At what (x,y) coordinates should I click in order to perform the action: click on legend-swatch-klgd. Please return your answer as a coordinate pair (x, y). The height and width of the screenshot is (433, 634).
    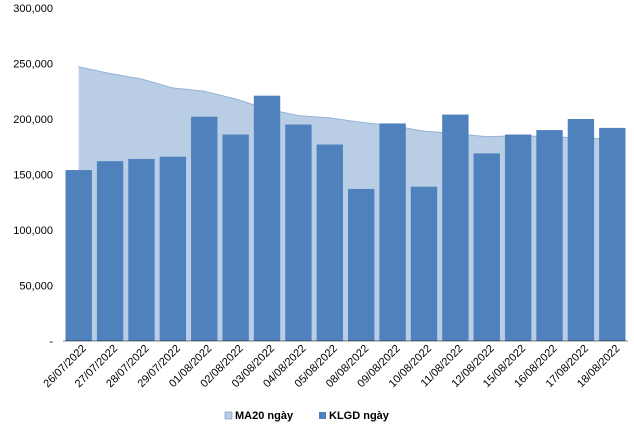
    Looking at the image, I should click on (322, 415).